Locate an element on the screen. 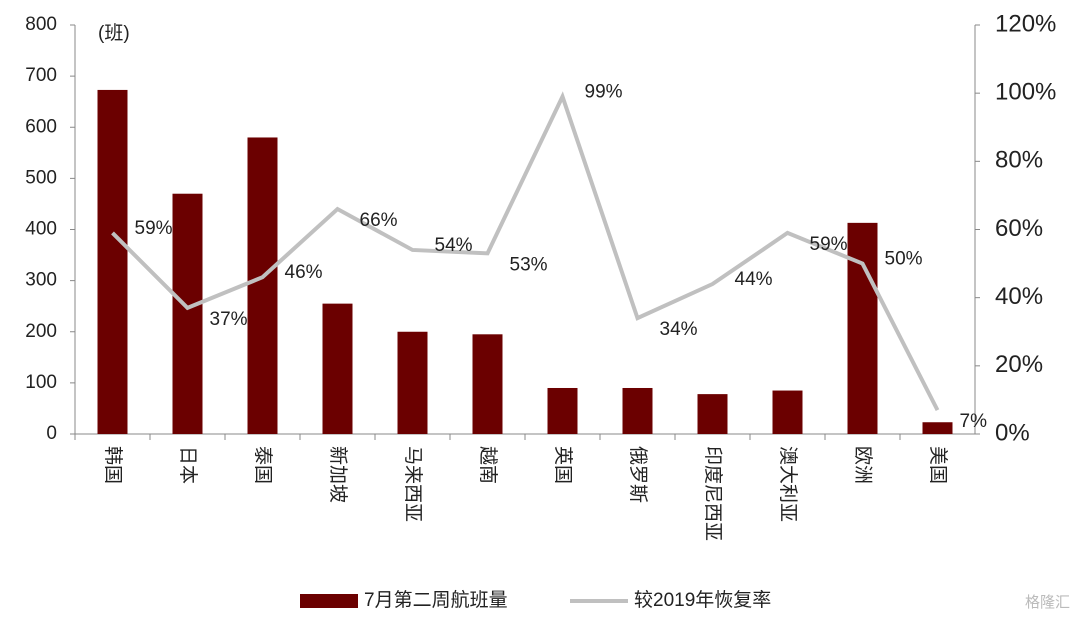  x-tick-label: 新加坡 is located at coordinates (338, 474).